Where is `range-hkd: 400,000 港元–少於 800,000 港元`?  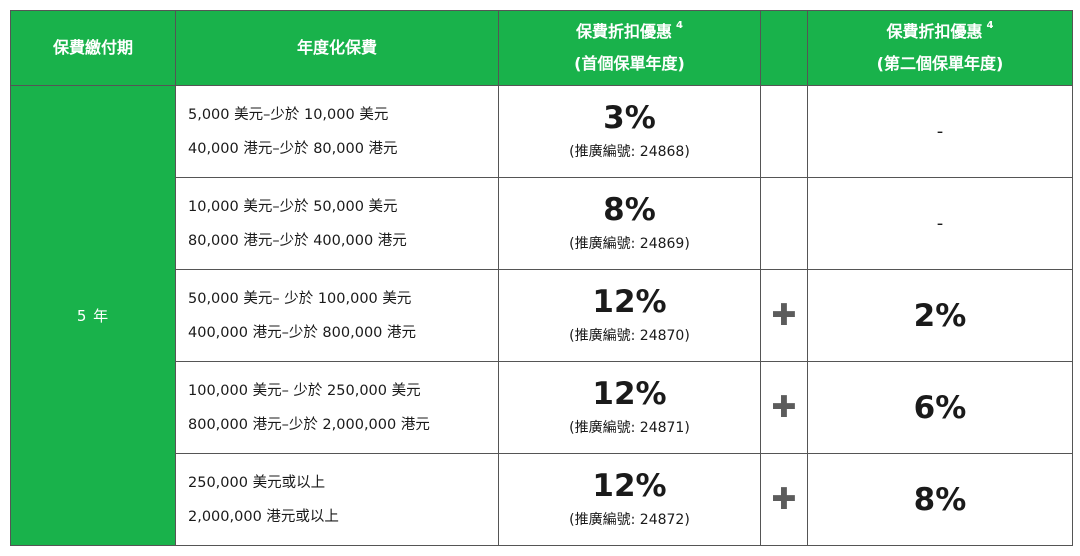
range-hkd: 400,000 港元–少於 800,000 港元 is located at coordinates (302, 332).